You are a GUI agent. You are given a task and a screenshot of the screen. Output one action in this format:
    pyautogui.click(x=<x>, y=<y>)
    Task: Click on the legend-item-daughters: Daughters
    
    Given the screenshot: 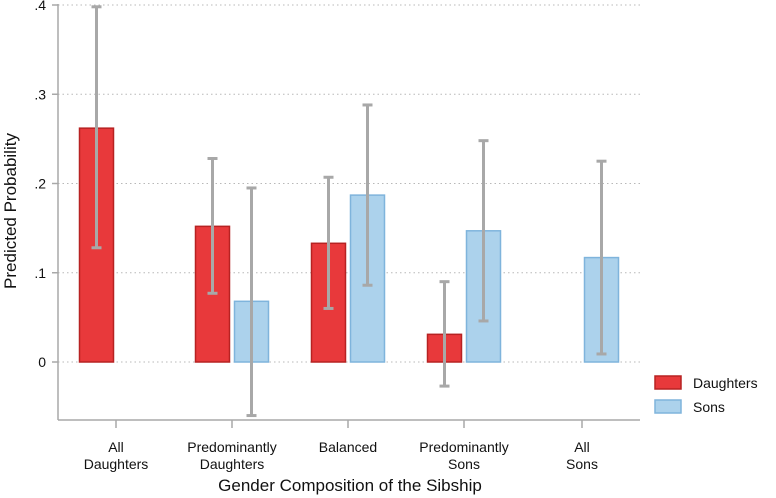 What is the action you would take?
    pyautogui.click(x=706, y=383)
    